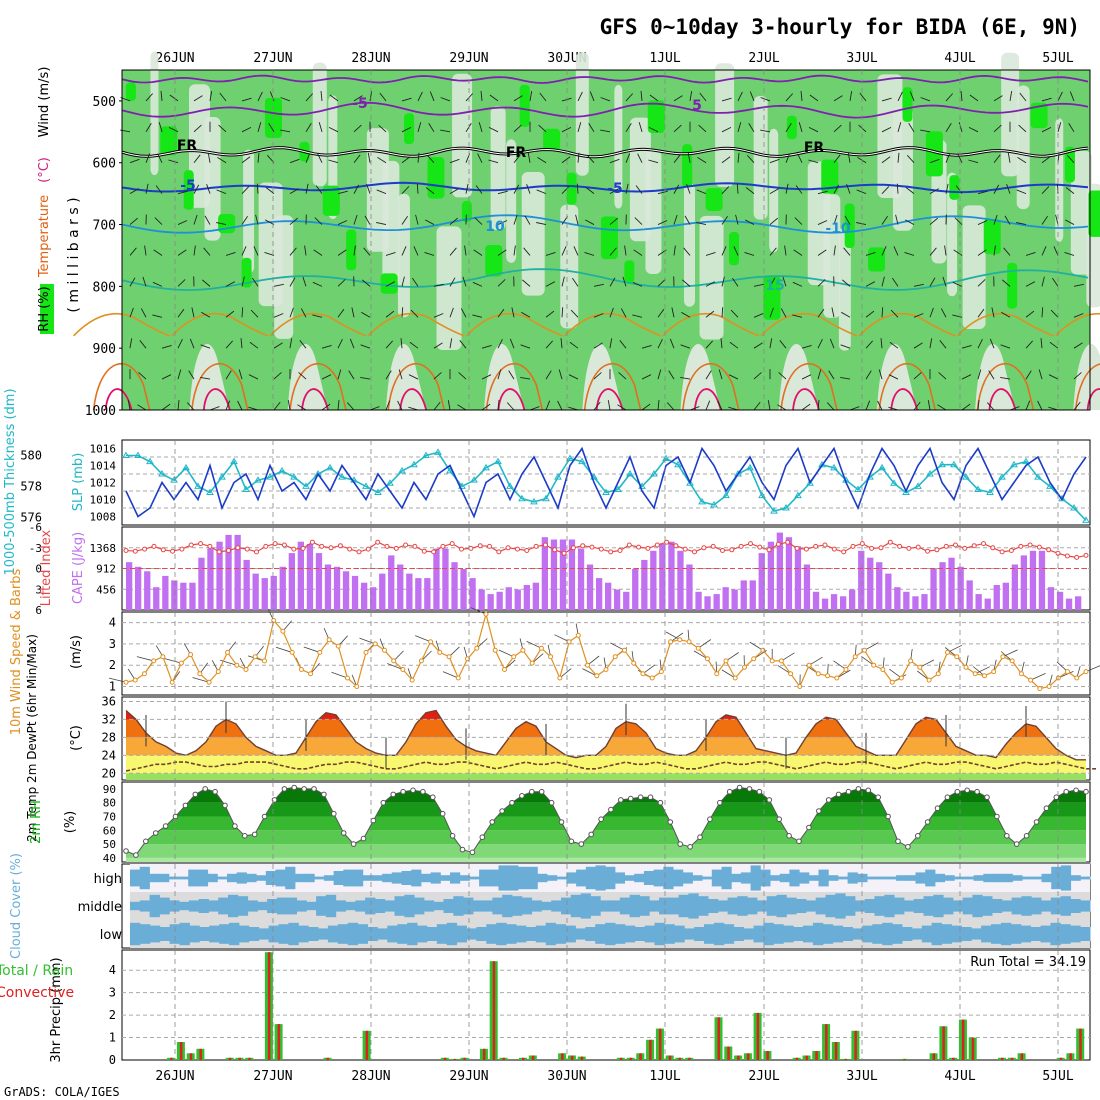 The width and height of the screenshot is (1100, 1100). What do you see at coordinates (606, 764) in the screenshot?
I see `temp-band` at bounding box center [606, 764].